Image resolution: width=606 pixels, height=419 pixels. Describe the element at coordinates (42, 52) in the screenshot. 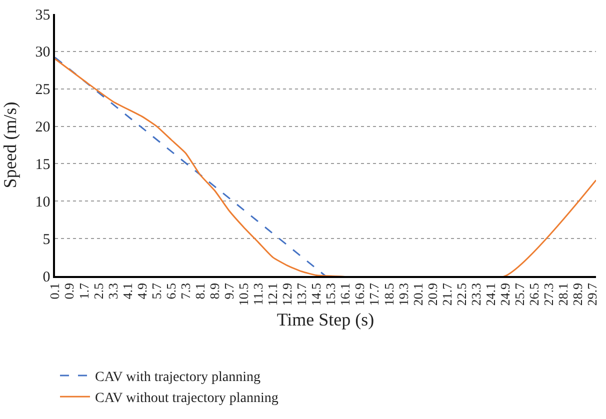

I see `y-tick-label: 30` at that location.